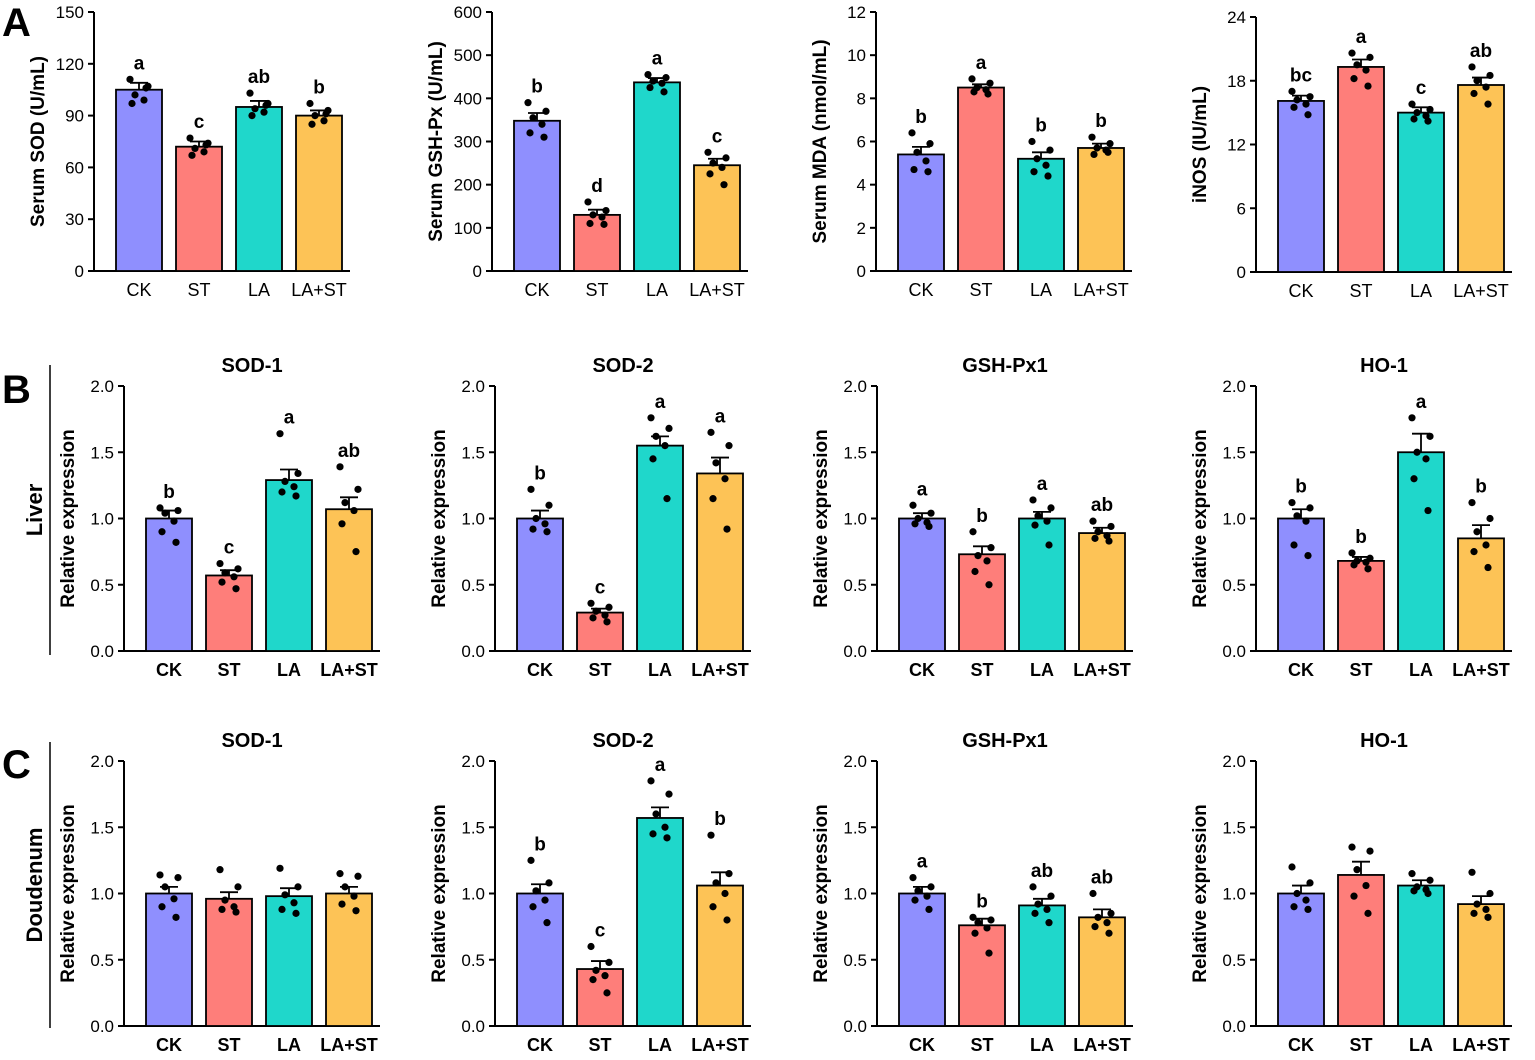 The width and height of the screenshot is (1535, 1060). What do you see at coordinates (1351, 154) in the screenshot?
I see `chart-3: iNOS (IU/mL) 0 6 12 18 24 CK bc ST a LA c LA+ST ab` at bounding box center [1351, 154].